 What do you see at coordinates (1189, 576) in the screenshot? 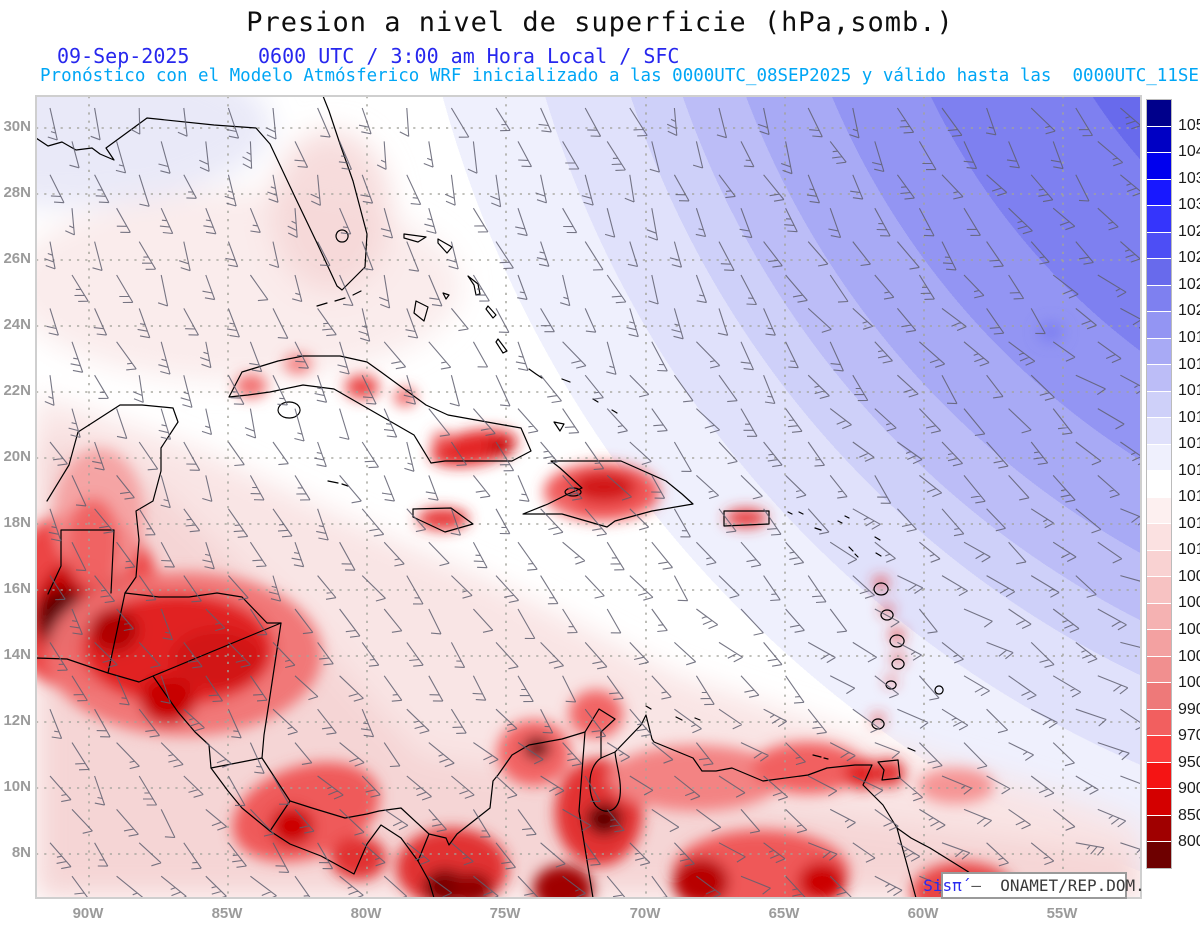
I see `colorbar-label: 1008` at bounding box center [1189, 576].